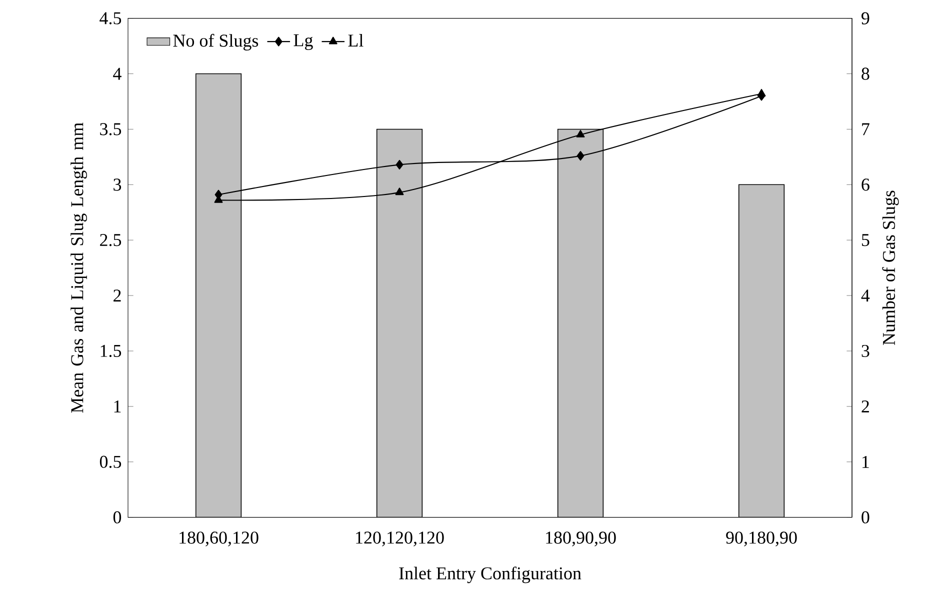 The width and height of the screenshot is (934, 613). I want to click on y-tick-label: 3, so click(118, 184).